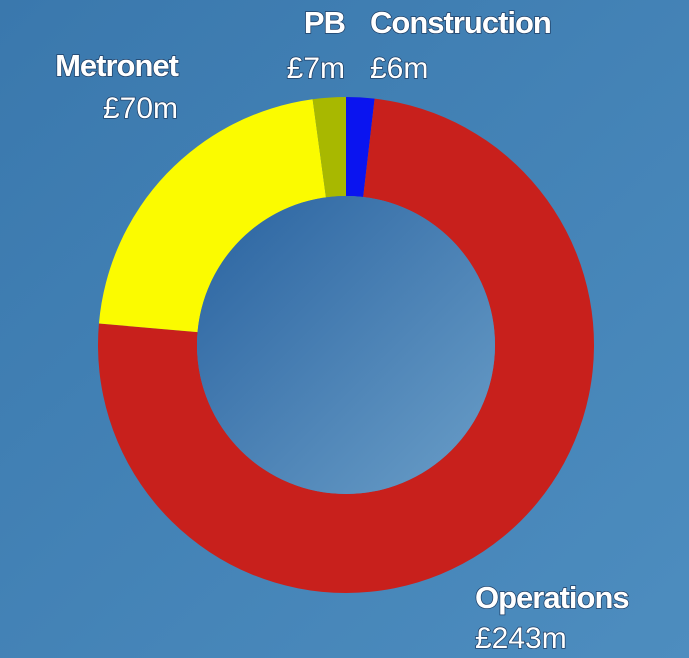  I want to click on slice-label: Metronet, so click(117, 65).